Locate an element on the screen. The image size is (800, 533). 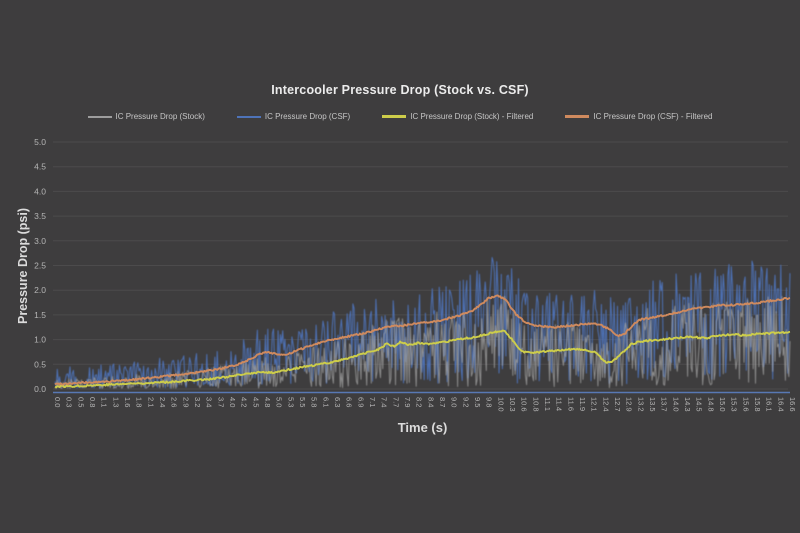
x-tick-label: 12.4 is located at coordinates (605, 404).